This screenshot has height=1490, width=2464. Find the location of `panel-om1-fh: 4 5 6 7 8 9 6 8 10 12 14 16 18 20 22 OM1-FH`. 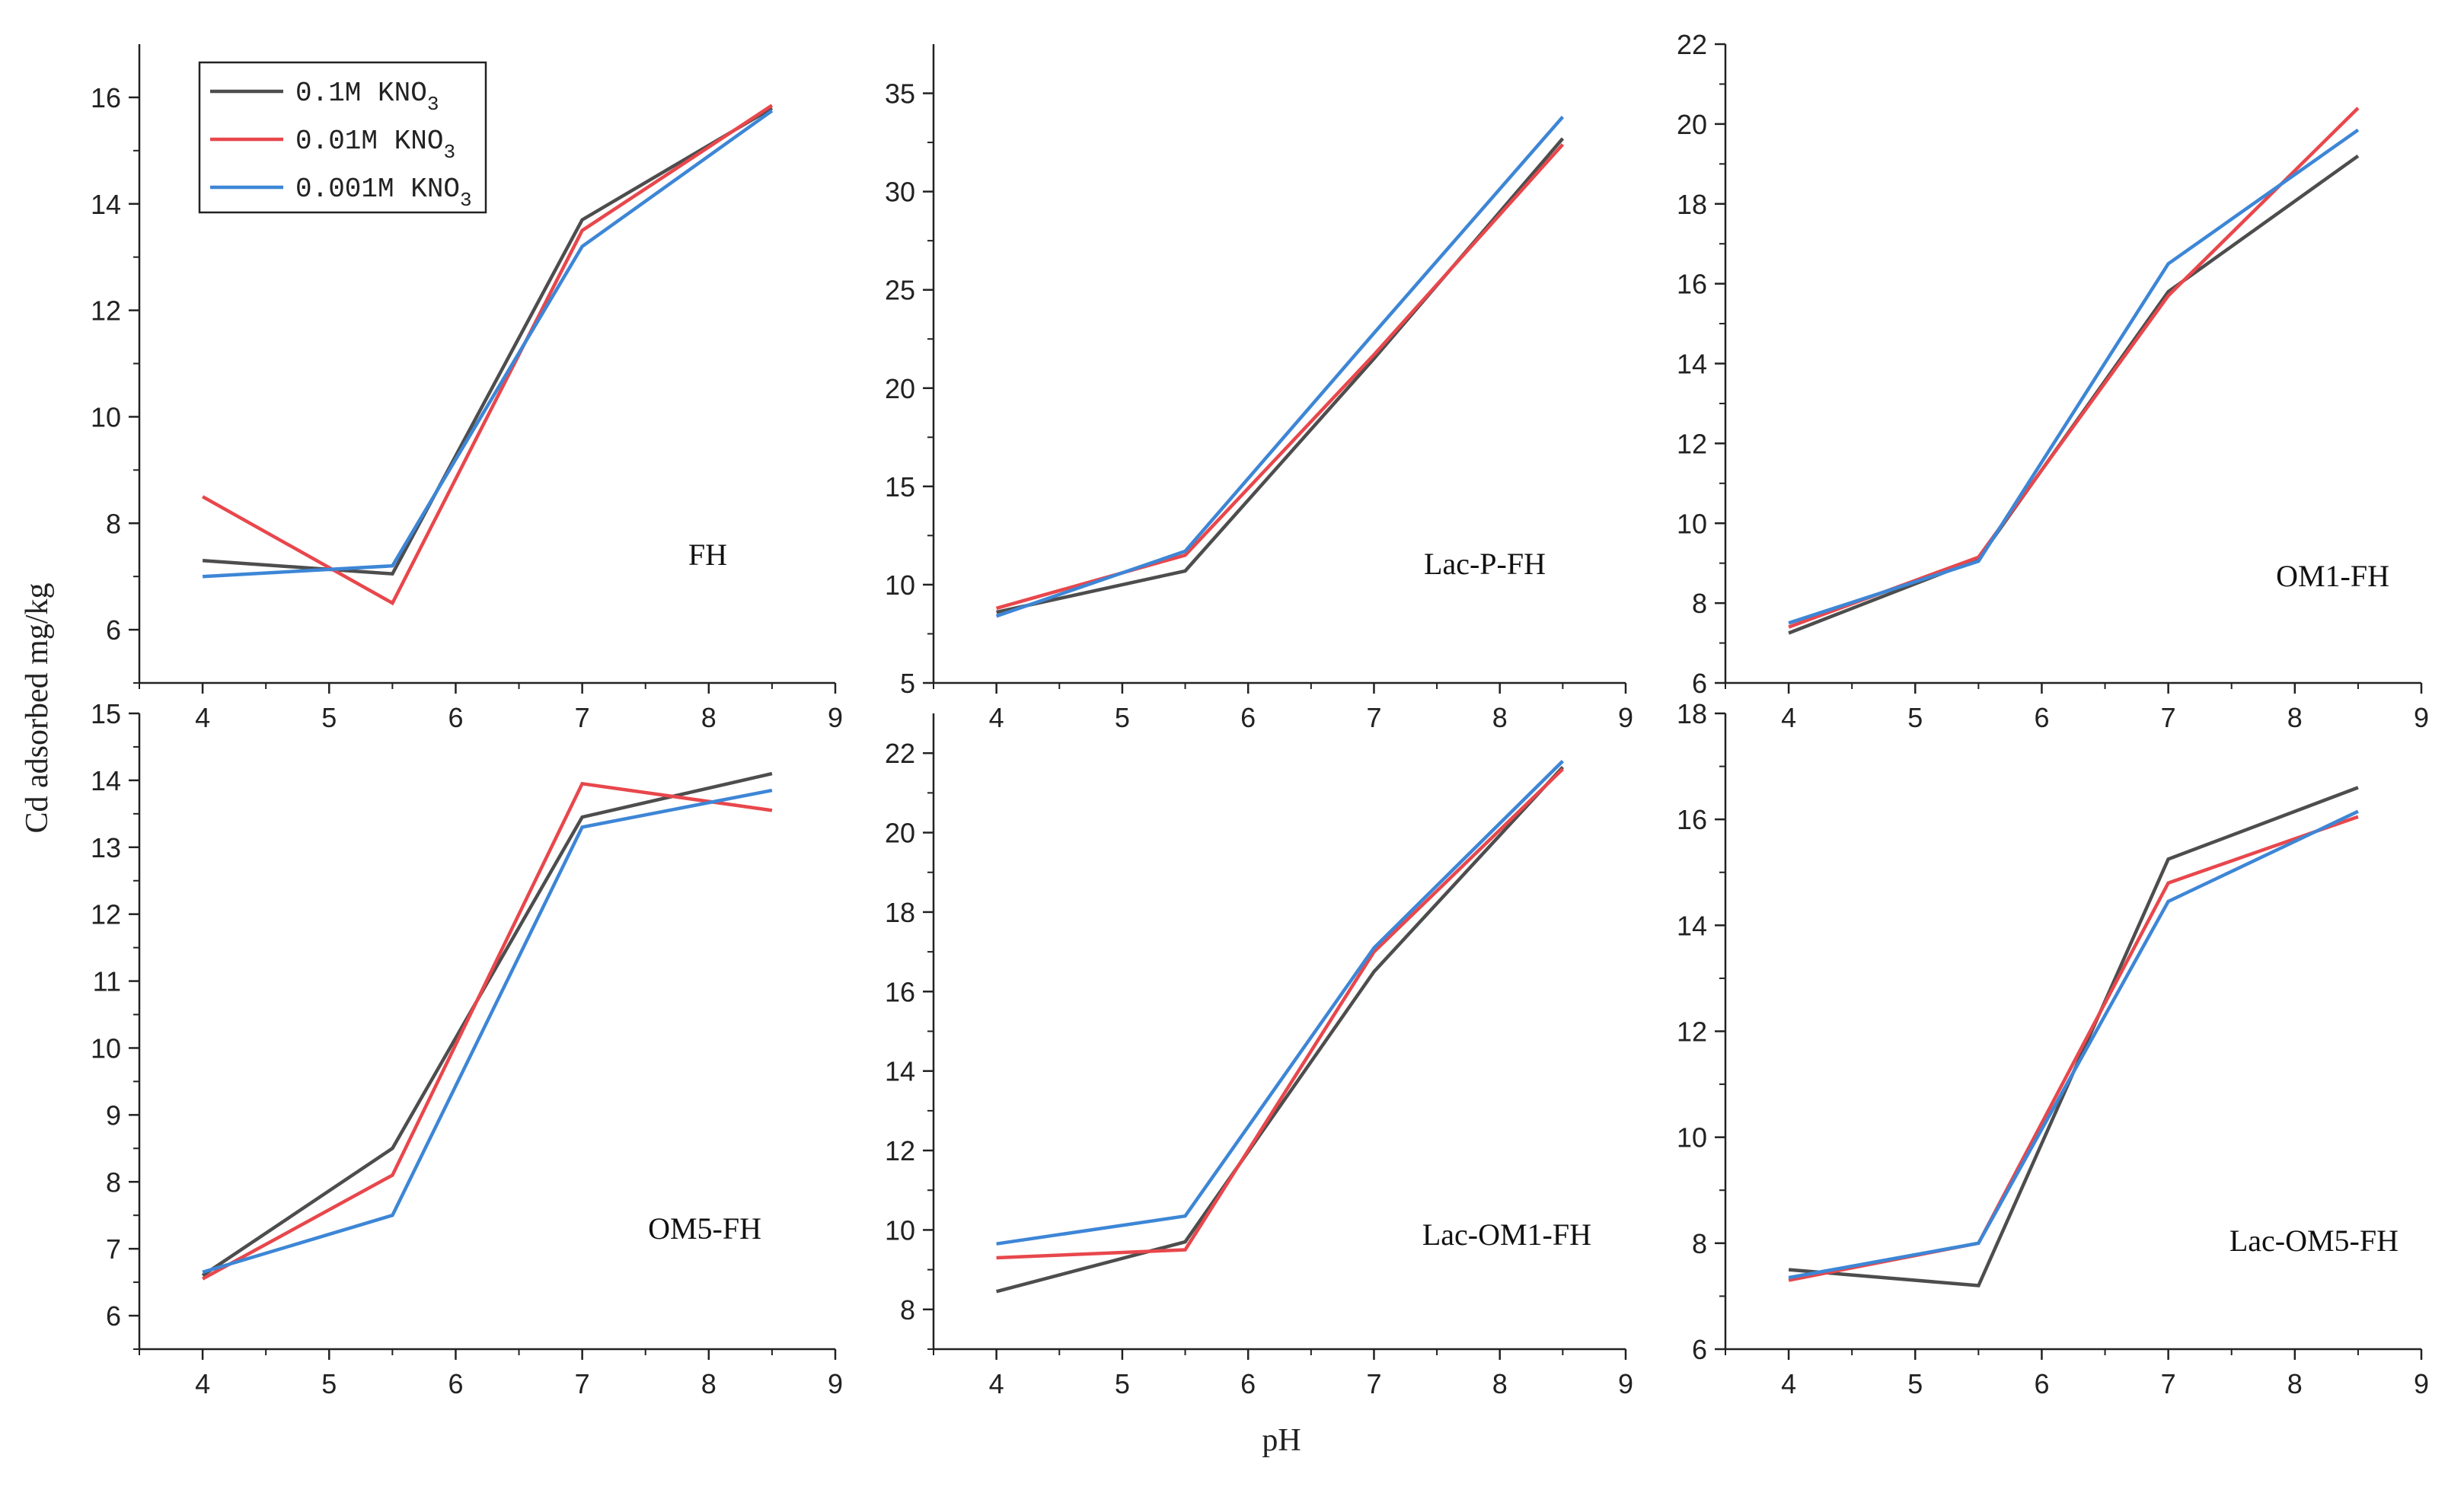

panel-om1-fh: 4 5 6 7 8 9 6 8 10 12 14 16 18 20 22 OM1-FH is located at coordinates (2053, 381).